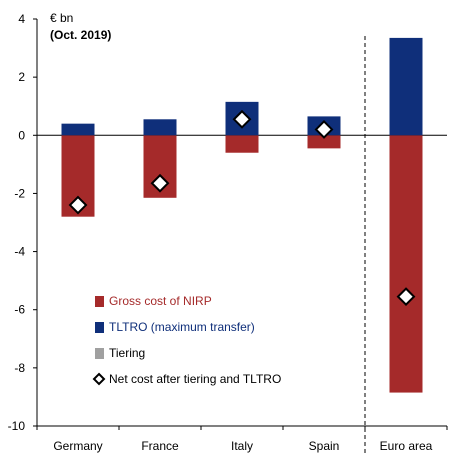 The height and width of the screenshot is (463, 461). Describe the element at coordinates (19, 193) in the screenshot. I see `y-tick-label: -2` at that location.